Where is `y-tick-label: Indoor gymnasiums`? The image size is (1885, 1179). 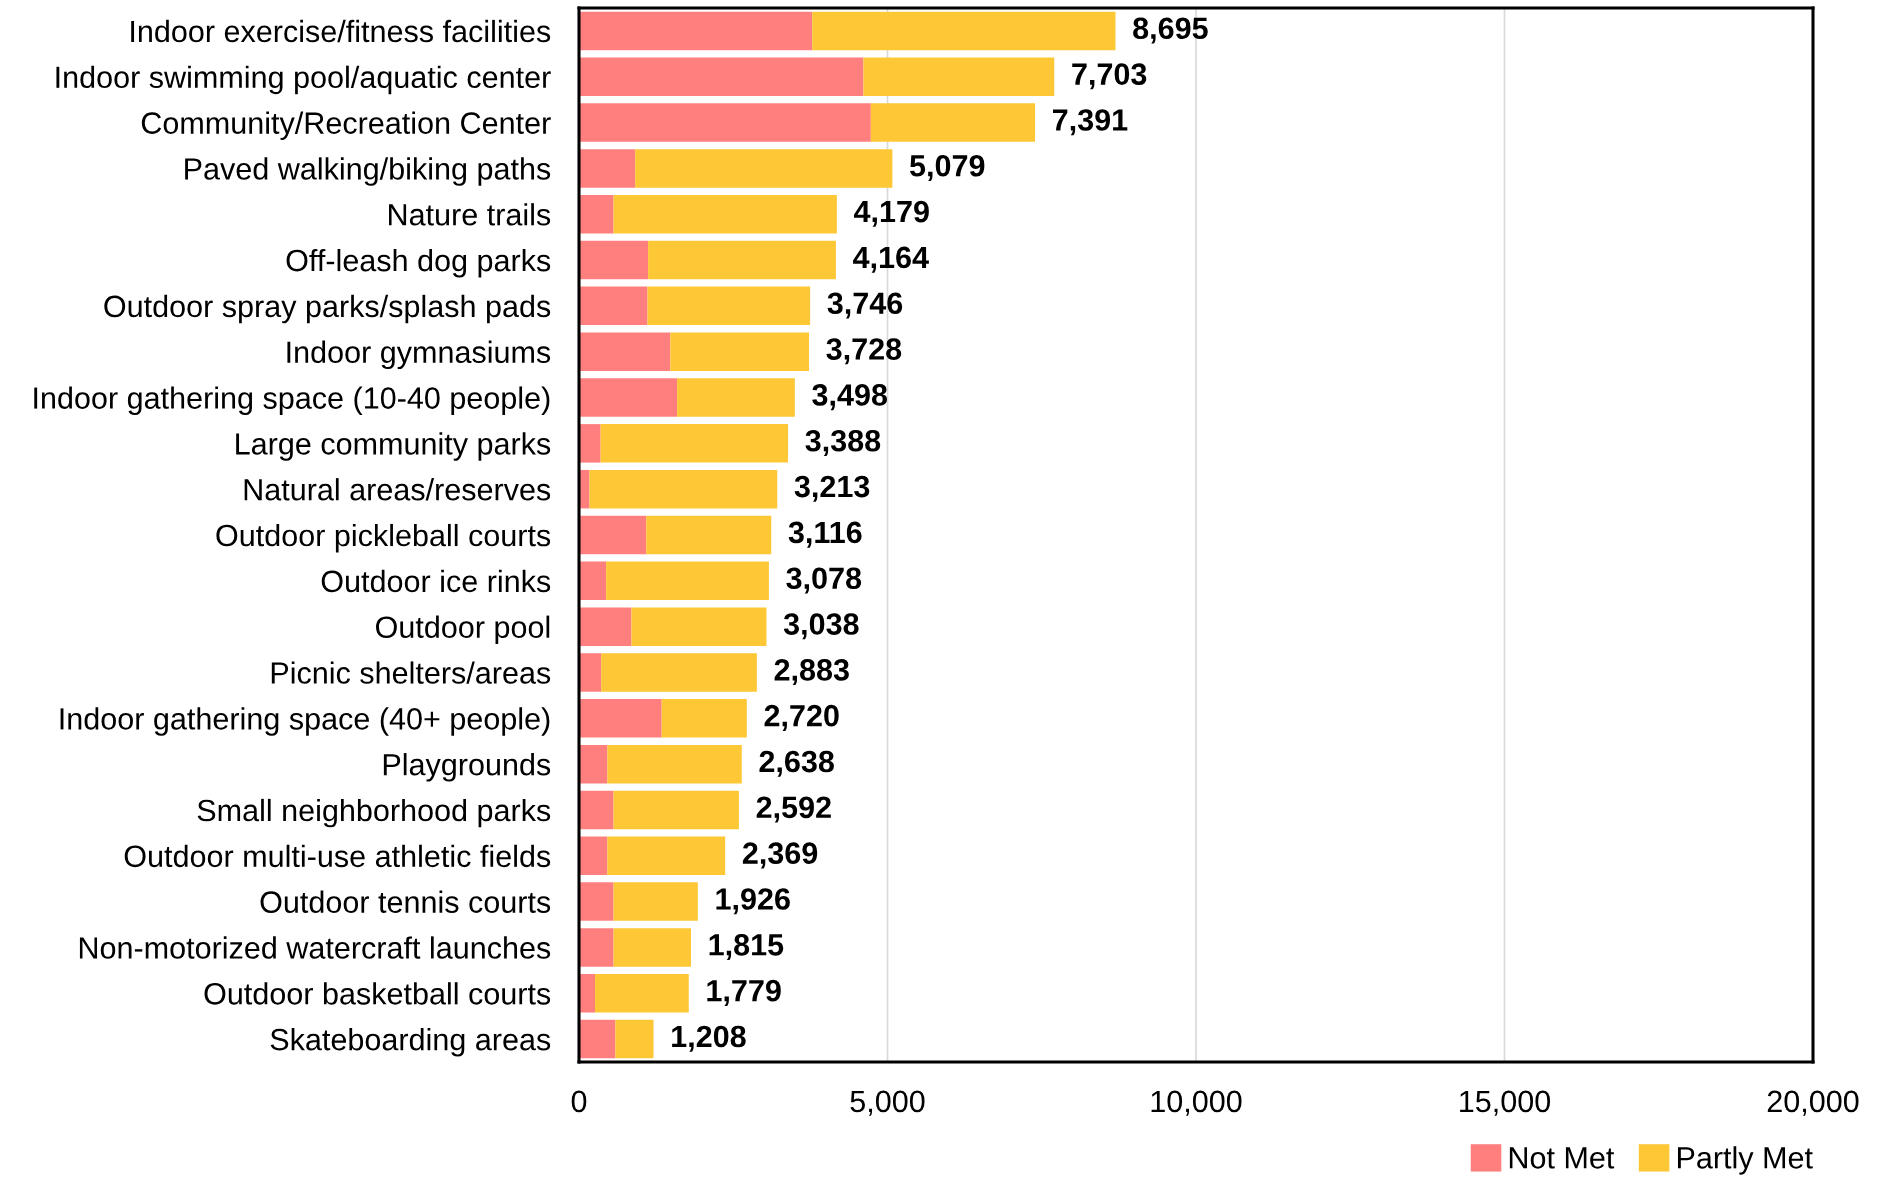
y-tick-label: Indoor gymnasiums is located at coordinates (419, 355).